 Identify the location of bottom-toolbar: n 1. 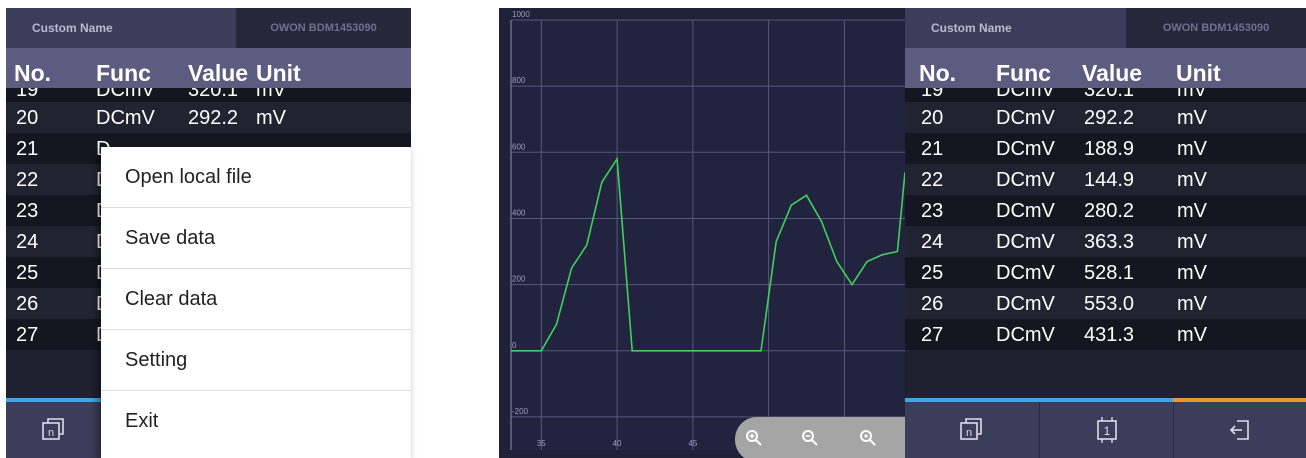
(1105, 428).